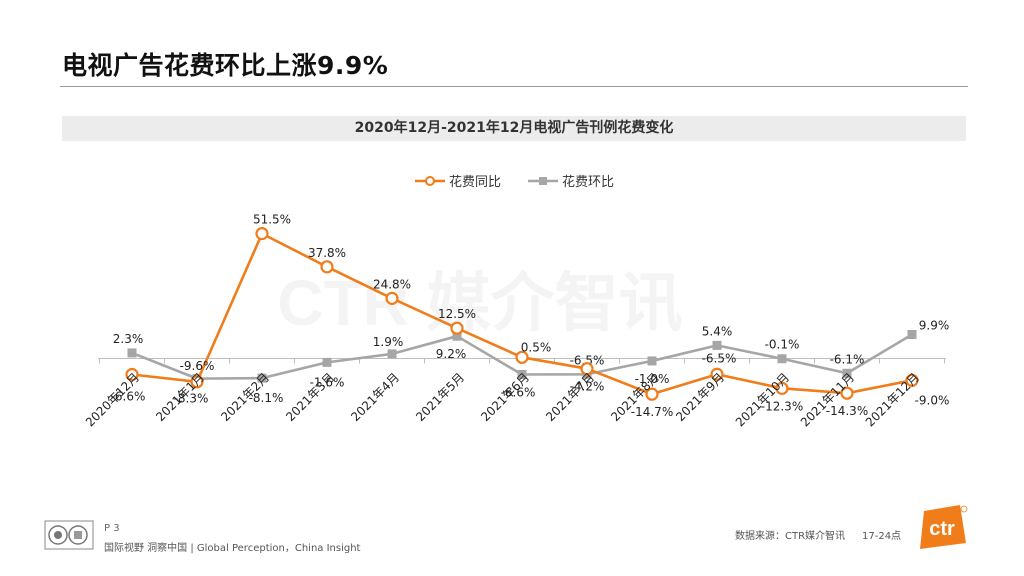  Describe the element at coordinates (266, 398) in the screenshot. I see `mom-data-label: -8.1%` at that location.